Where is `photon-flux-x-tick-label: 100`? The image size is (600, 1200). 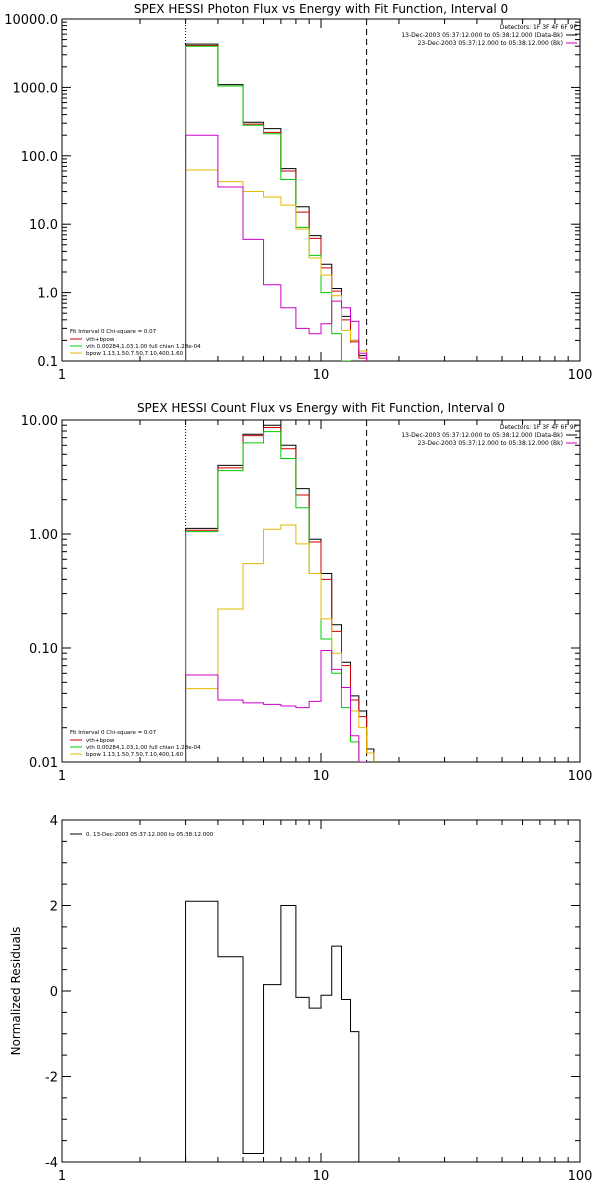
photon-flux-x-tick-label: 100 is located at coordinates (580, 375).